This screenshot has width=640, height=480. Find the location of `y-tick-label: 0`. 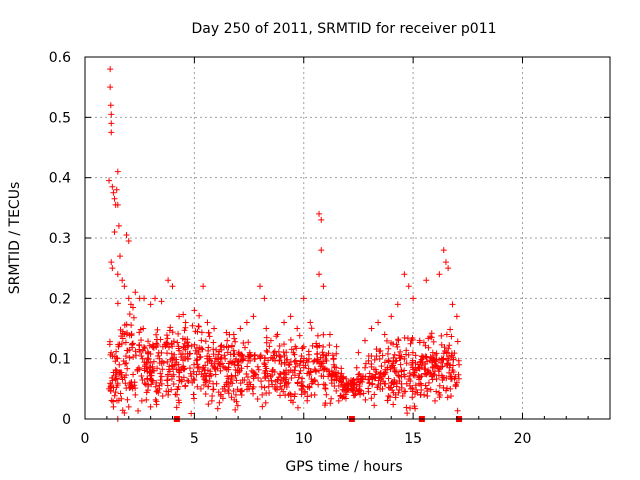

y-tick-label: 0 is located at coordinates (66, 420).